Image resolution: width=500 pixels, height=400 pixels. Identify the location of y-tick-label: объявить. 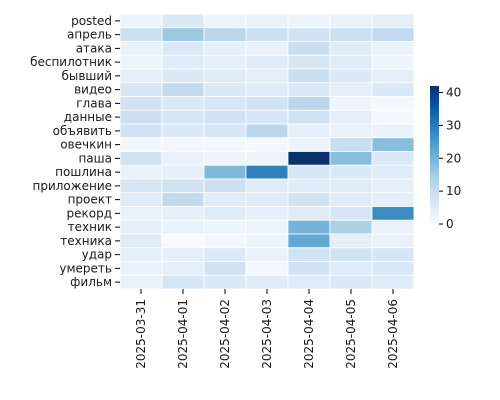
(82, 131).